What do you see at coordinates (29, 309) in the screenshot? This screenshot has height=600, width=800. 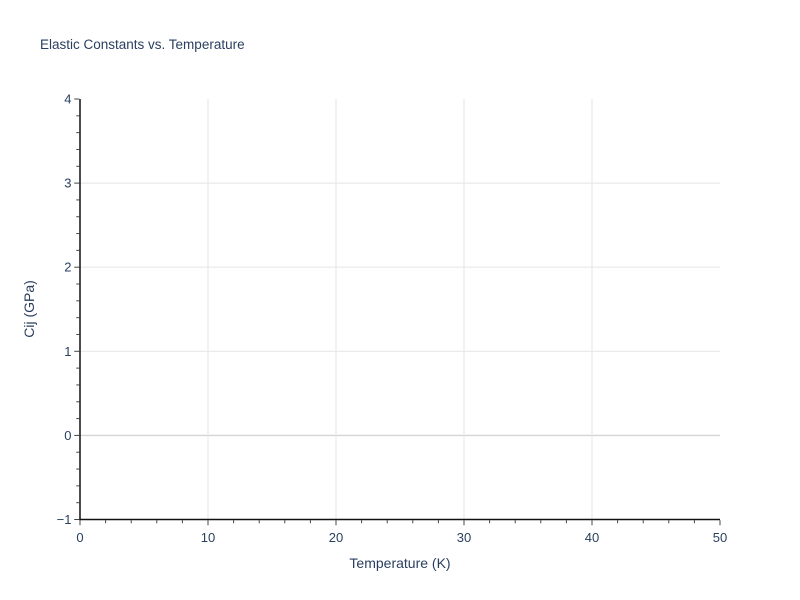 I see `y-axis-title: Cij (GPa)` at bounding box center [29, 309].